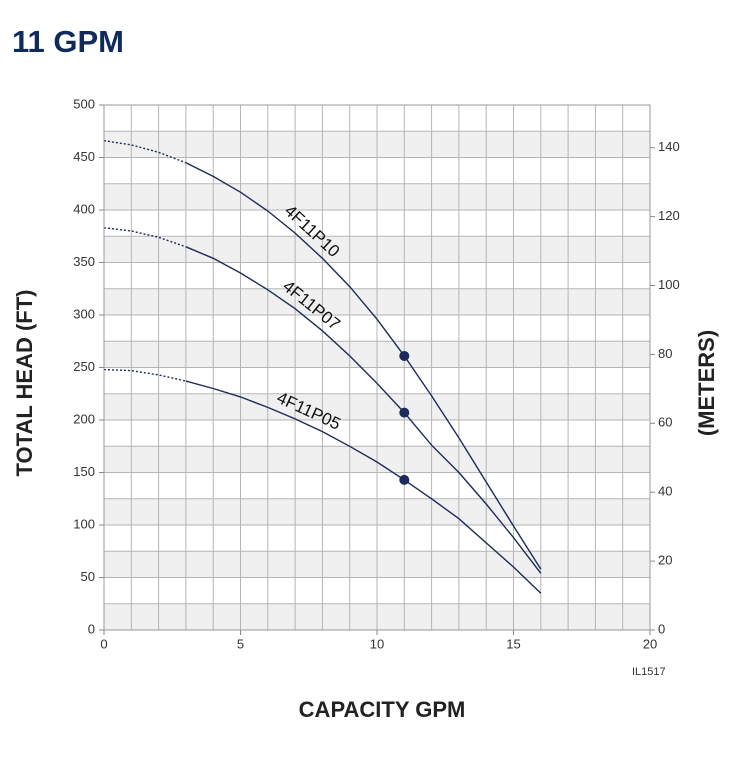 The width and height of the screenshot is (735, 758). I want to click on y2-tick-label: 60, so click(665, 422).